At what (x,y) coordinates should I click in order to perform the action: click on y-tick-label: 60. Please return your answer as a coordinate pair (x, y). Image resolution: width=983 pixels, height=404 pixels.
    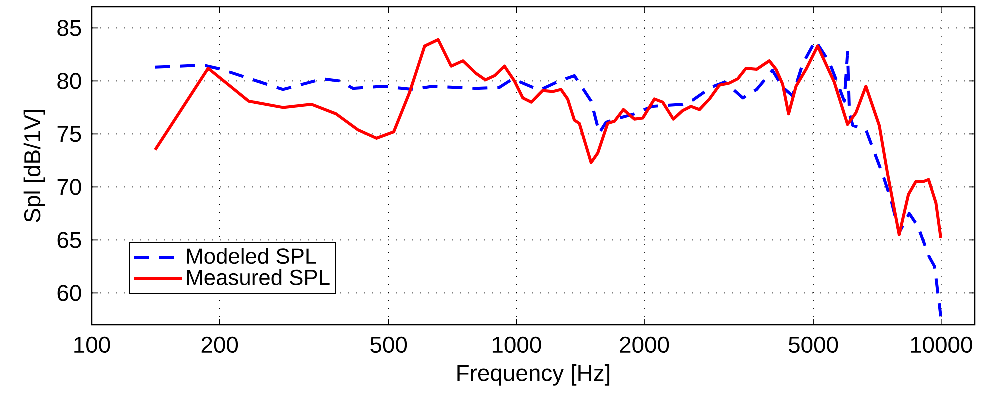
    Looking at the image, I should click on (70, 293).